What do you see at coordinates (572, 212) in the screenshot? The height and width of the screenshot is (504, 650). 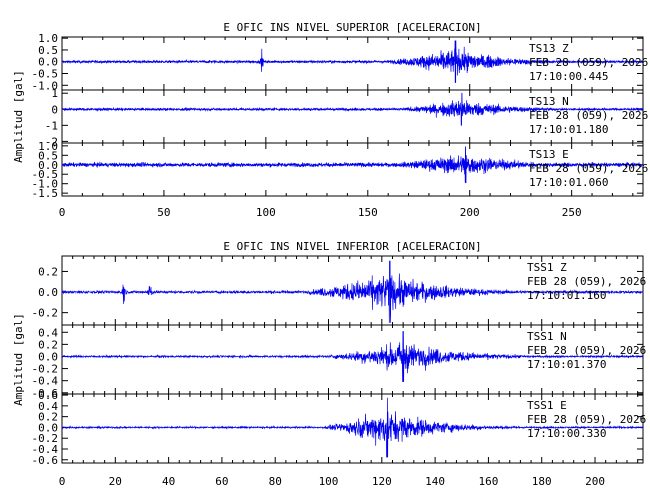 I see `x-tick-label: 250` at bounding box center [572, 212].